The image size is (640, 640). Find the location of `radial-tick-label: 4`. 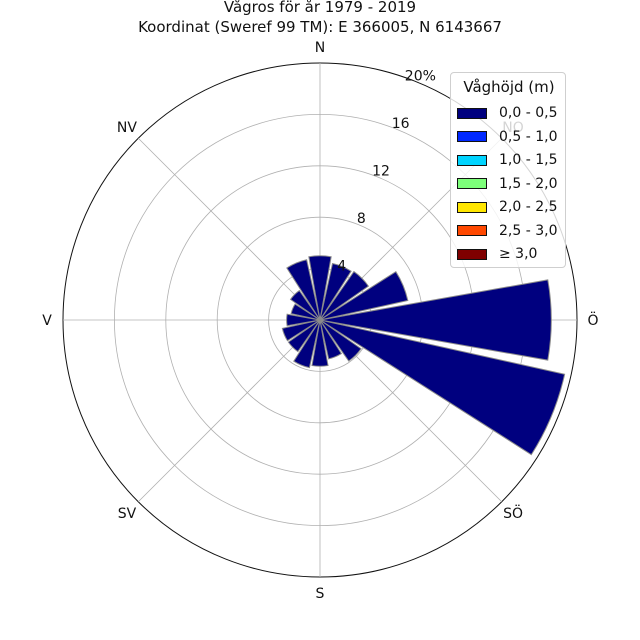

radial-tick-label: 4 is located at coordinates (341, 267).